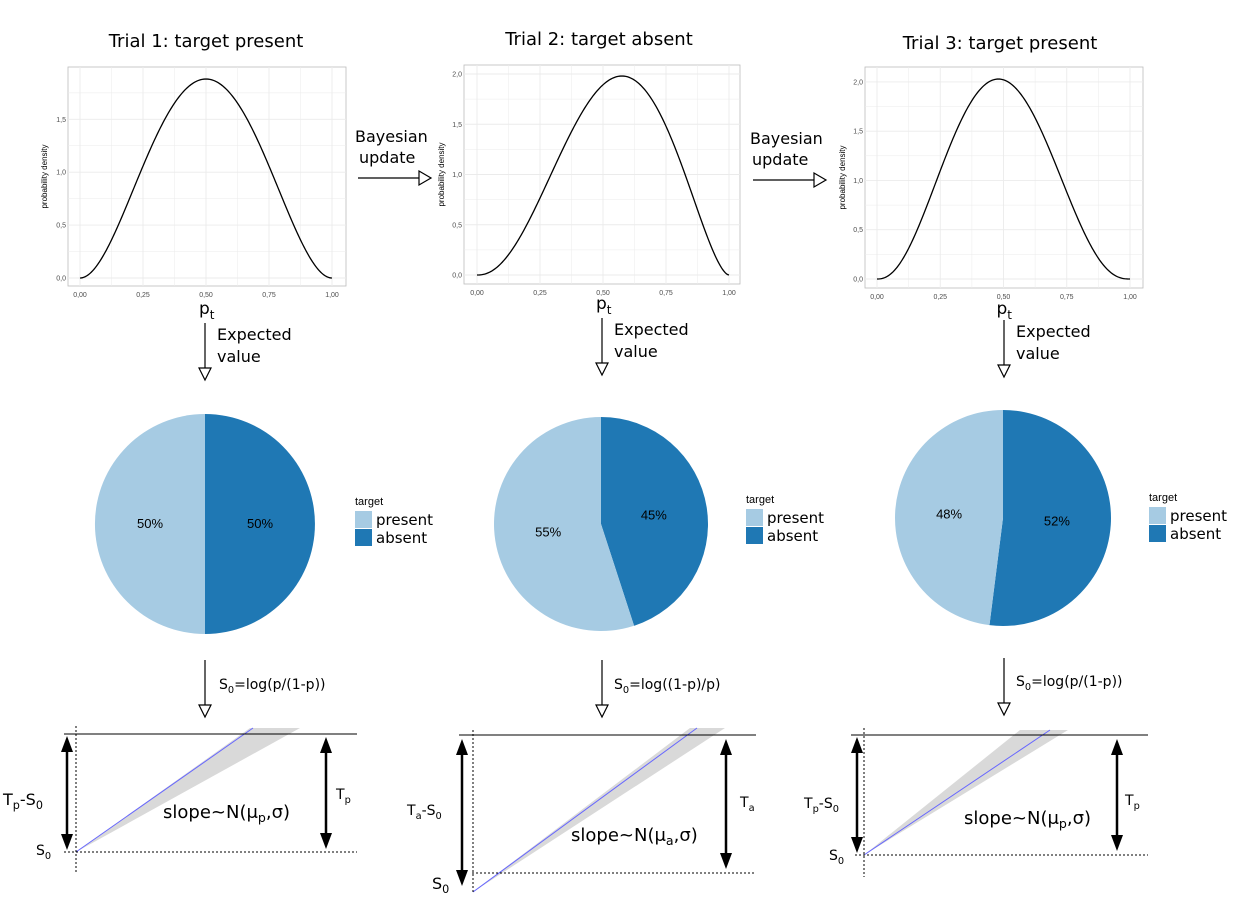  I want to click on pie-label-present: 48%, so click(949, 514).